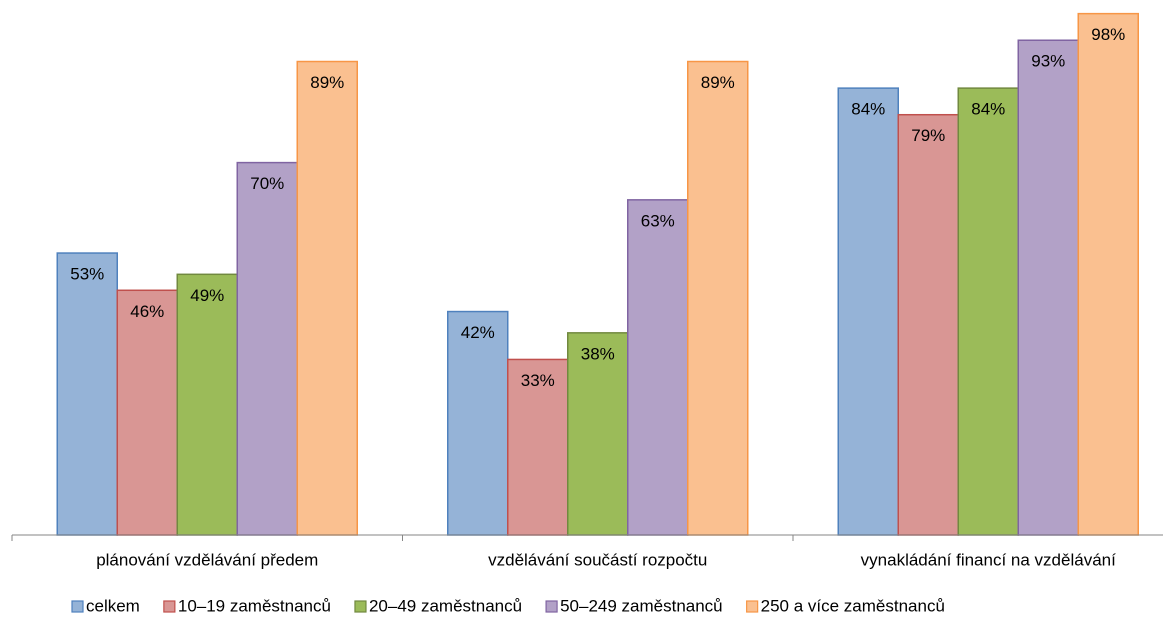 This screenshot has height=619, width=1173. What do you see at coordinates (641, 605) in the screenshot?
I see `legend-label: 50–249 zaměstnanců` at bounding box center [641, 605].